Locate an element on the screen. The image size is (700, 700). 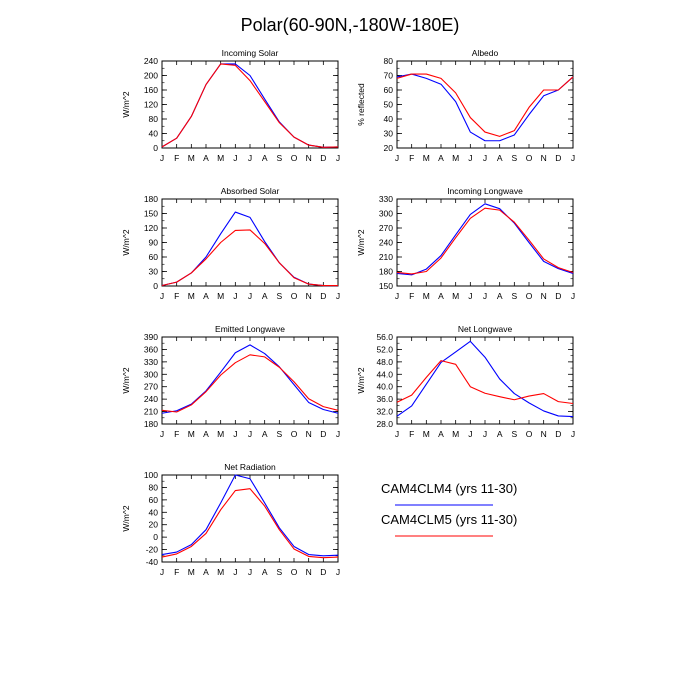
chart-title: Net Radiation is located at coordinates (250, 467).